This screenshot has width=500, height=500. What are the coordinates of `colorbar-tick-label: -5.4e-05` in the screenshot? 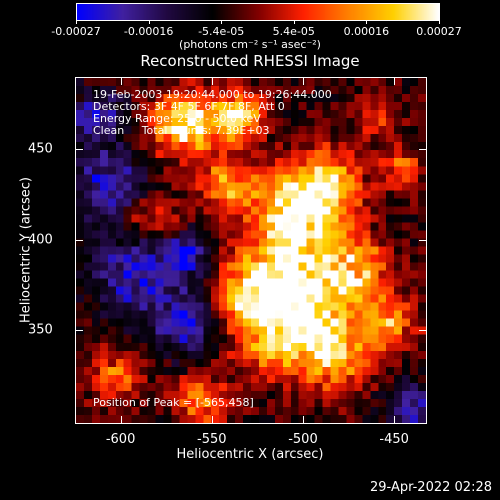 It's located at (221, 31).